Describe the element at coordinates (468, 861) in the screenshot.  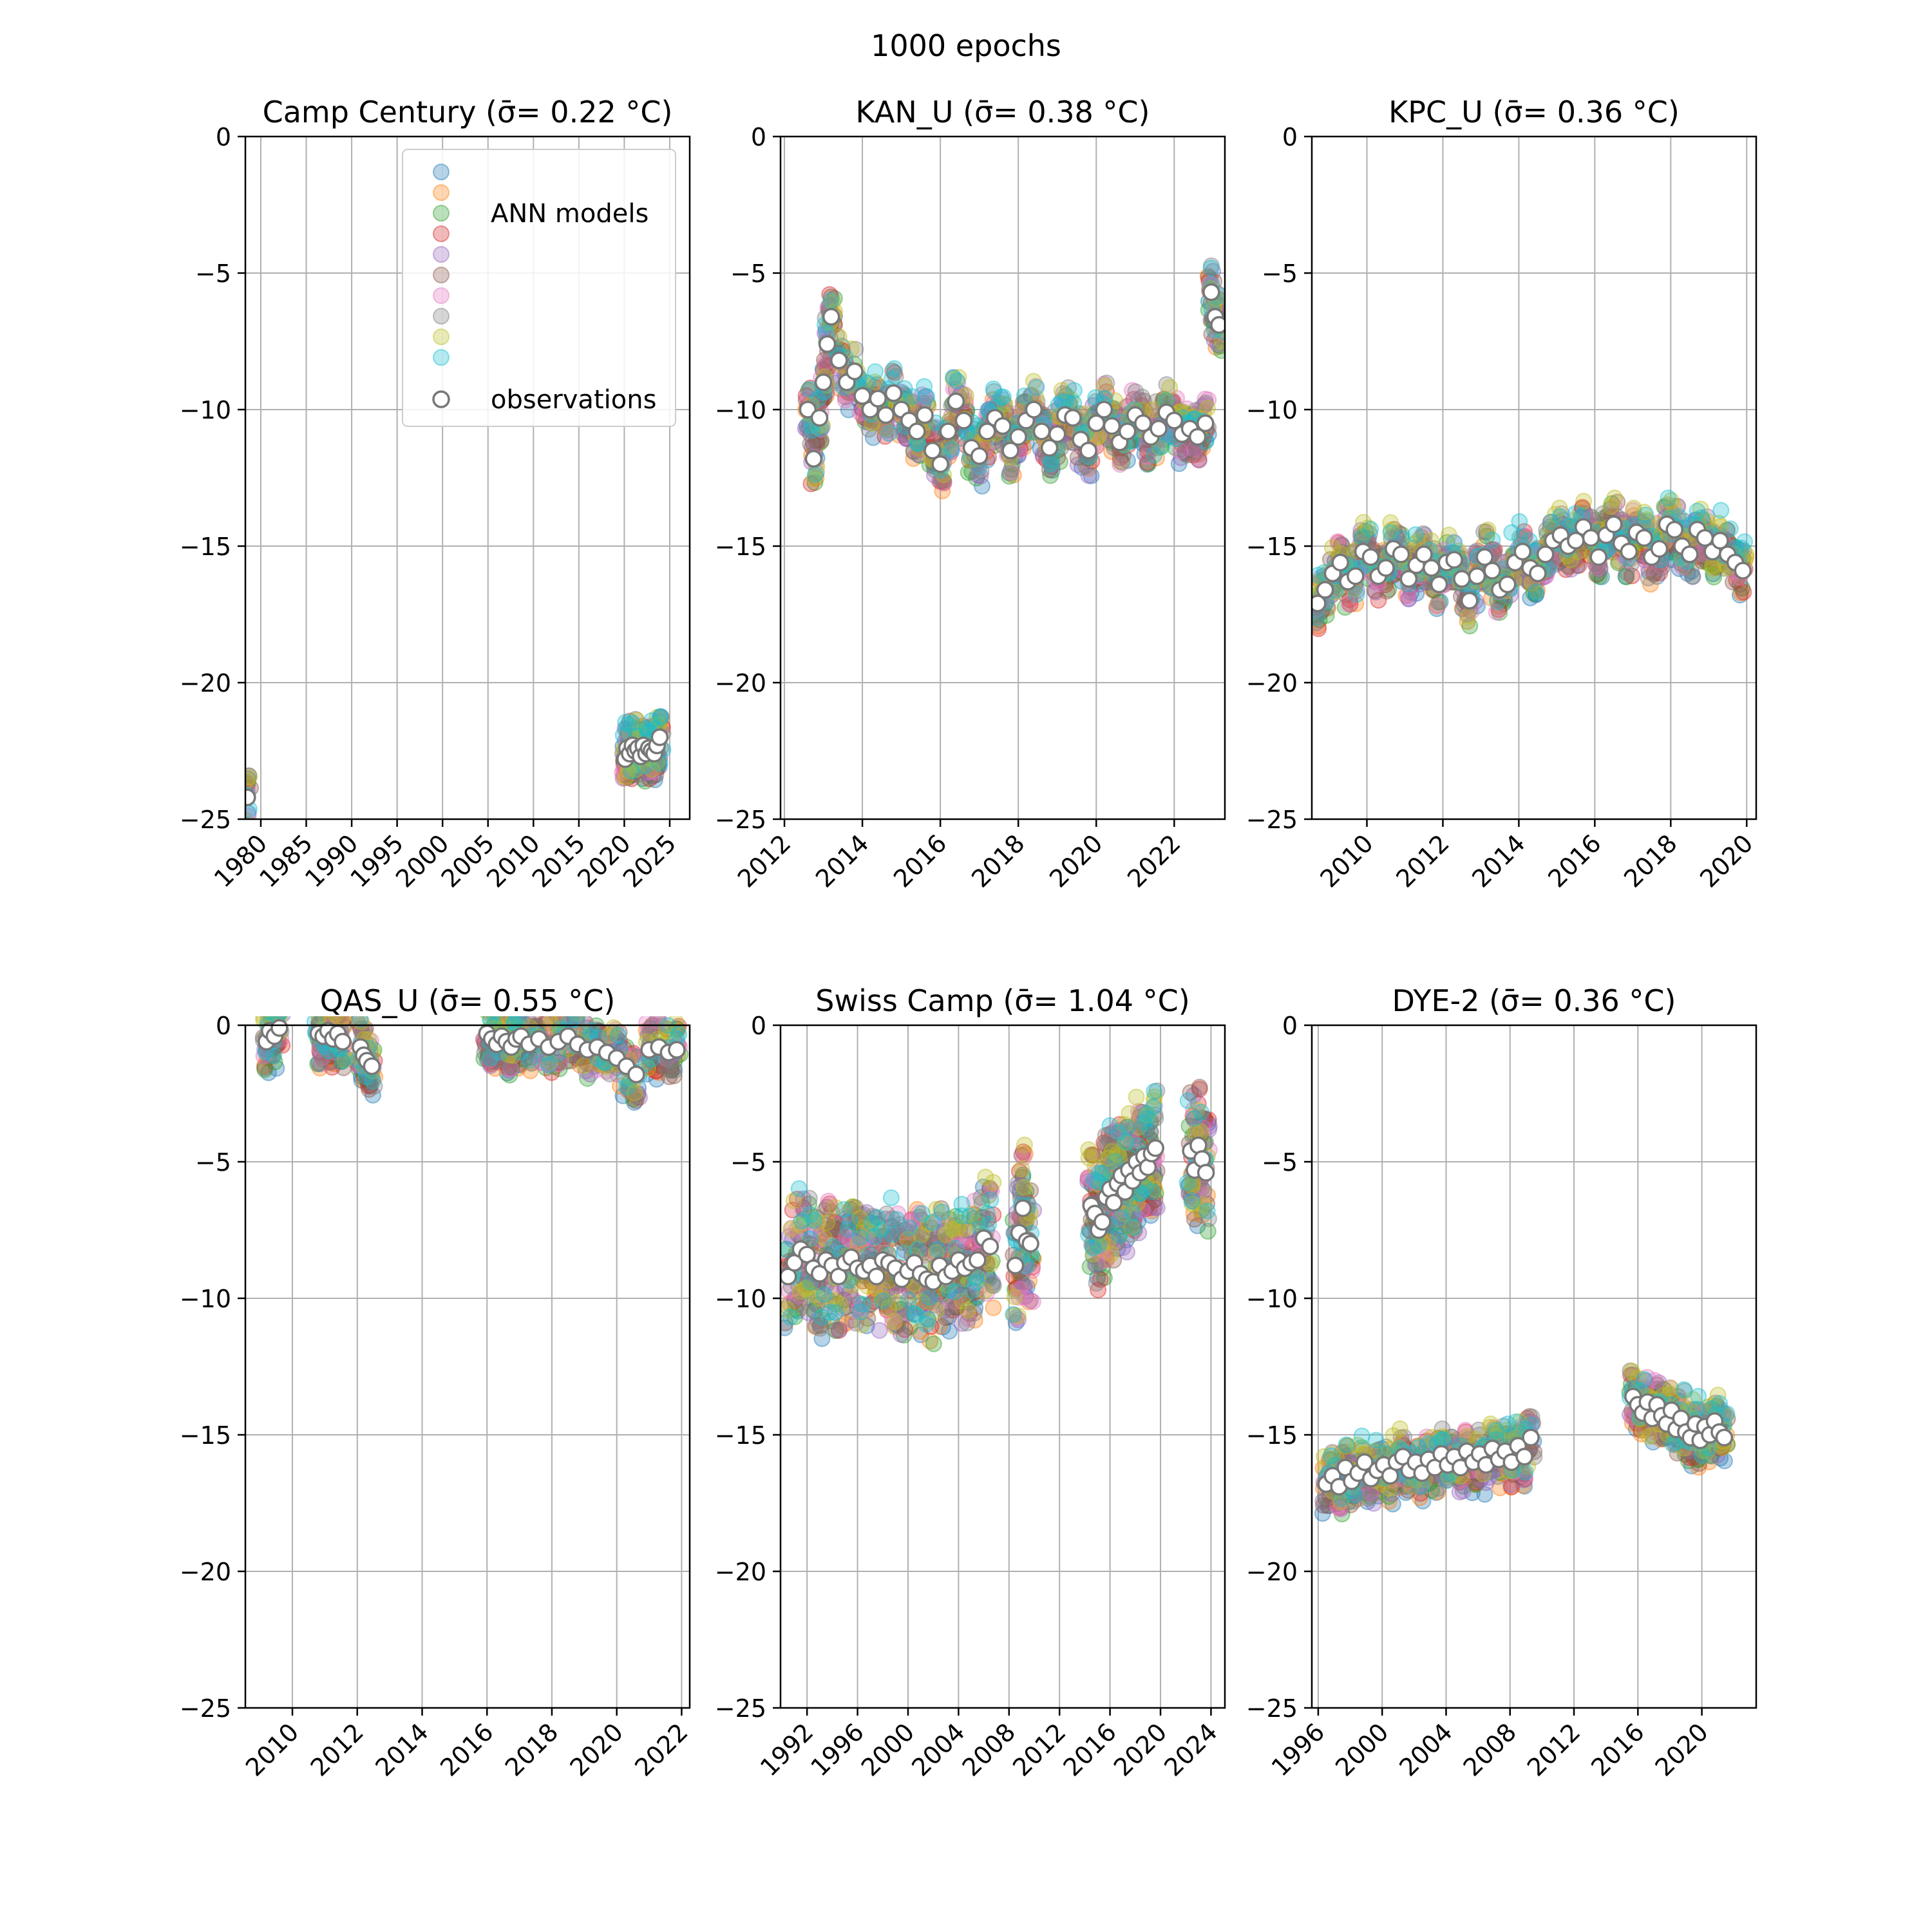
I see `x-tick-label: 2005` at that location.